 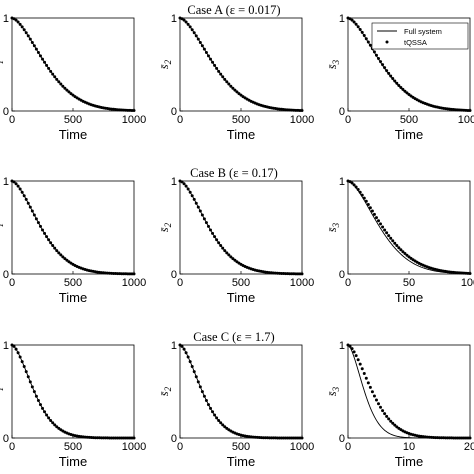 I want to click on y-axis-label: s̄2, so click(x=165, y=391).